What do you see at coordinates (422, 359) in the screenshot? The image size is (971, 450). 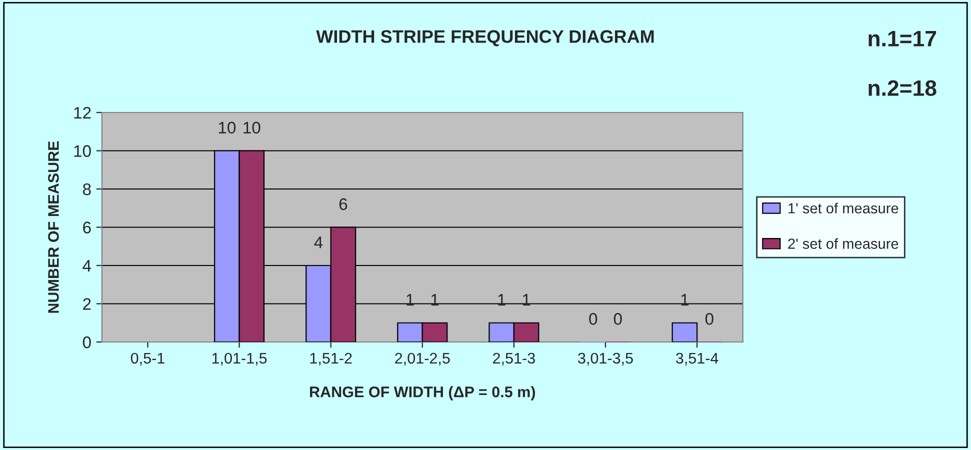 I see `x-tick-label: 2,01-2,5` at bounding box center [422, 359].